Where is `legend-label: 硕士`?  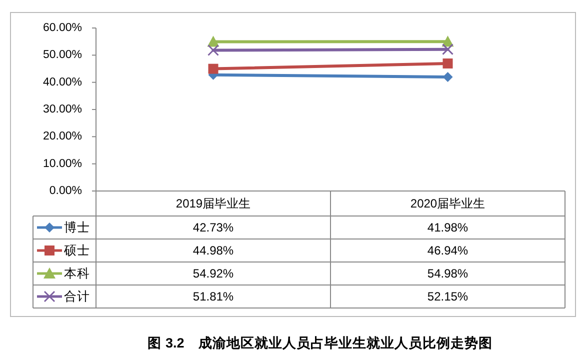
legend-label: 硕士 is located at coordinates (76, 251).